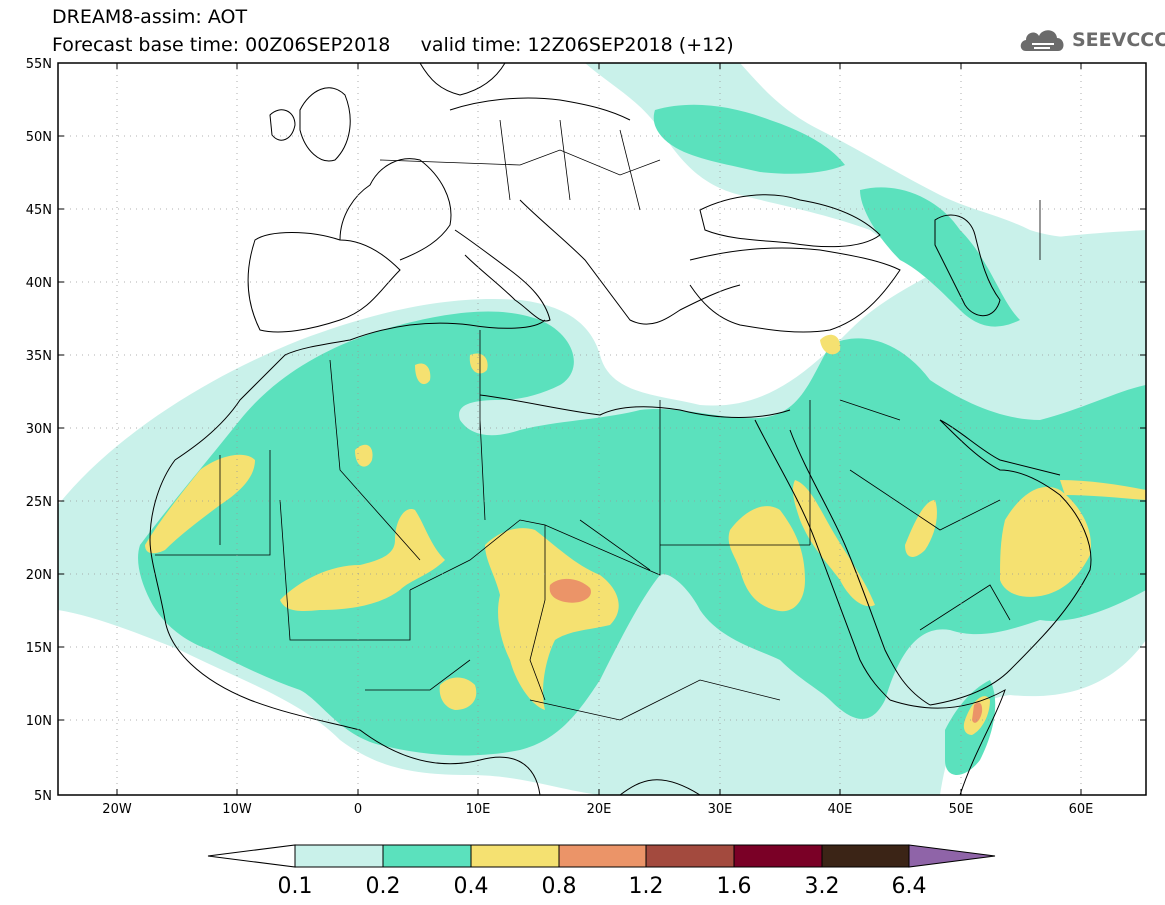 Image resolution: width=1165 pixels, height=905 pixels. I want to click on lon-label: 20W, so click(117, 809).